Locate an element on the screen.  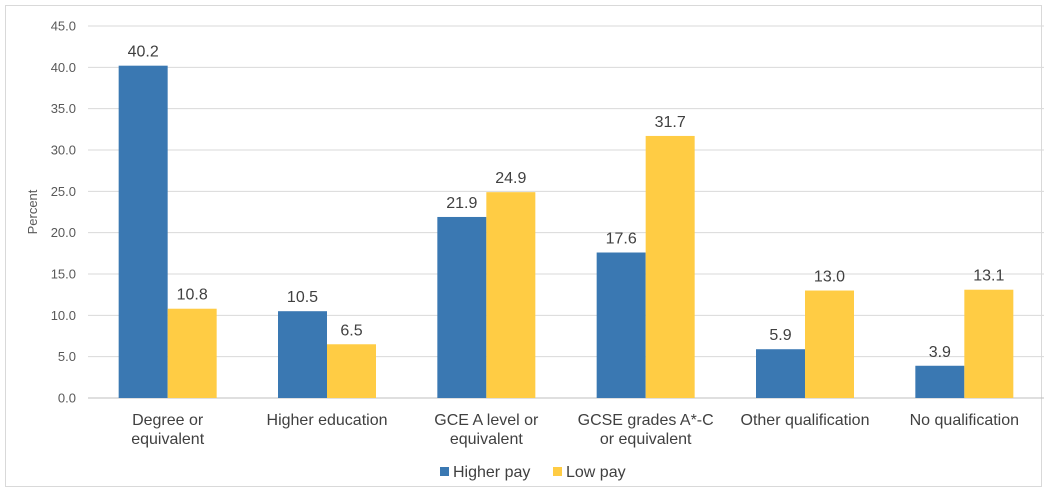
y-tick-label: 0.0 is located at coordinates (67, 398).